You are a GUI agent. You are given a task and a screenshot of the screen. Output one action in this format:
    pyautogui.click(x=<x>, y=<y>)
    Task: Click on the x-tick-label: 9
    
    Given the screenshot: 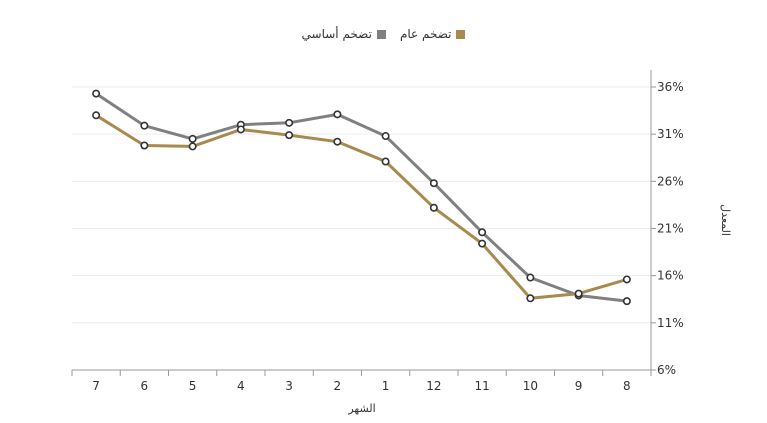 What is the action you would take?
    pyautogui.click(x=579, y=386)
    